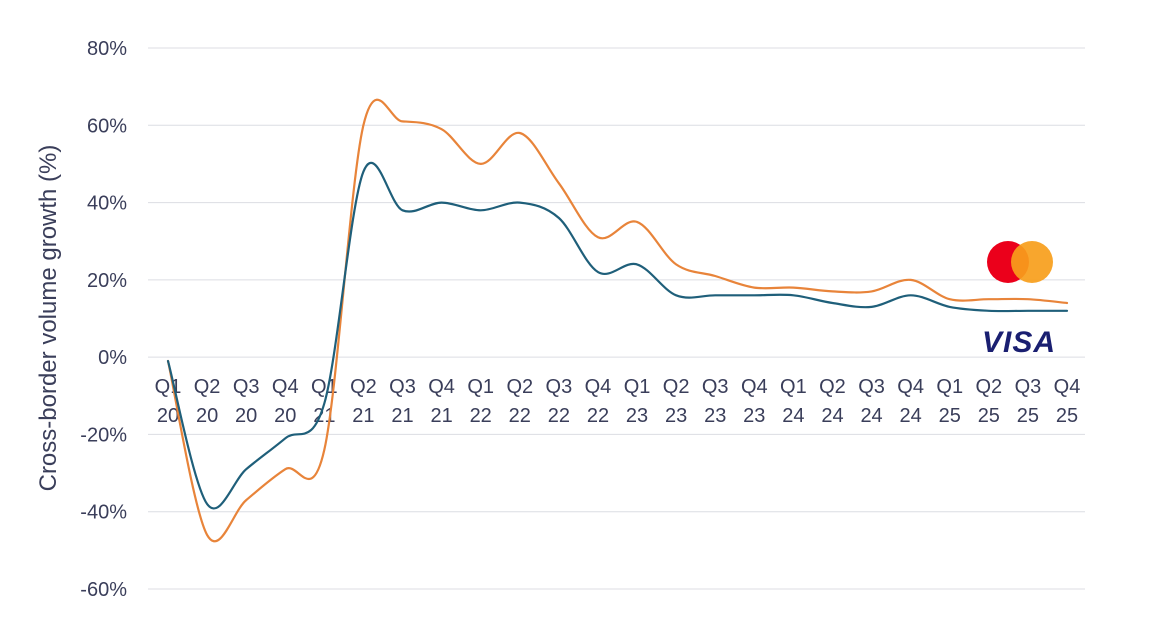  I want to click on y-tick-label: 80%, so click(107, 49).